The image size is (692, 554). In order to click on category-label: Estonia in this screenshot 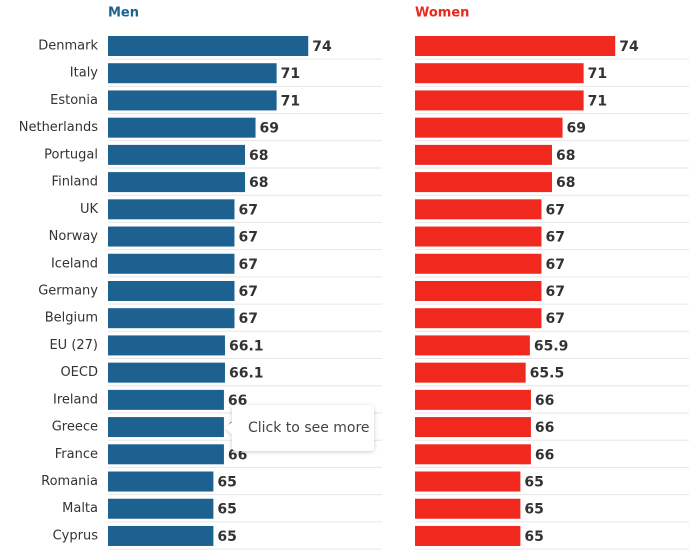, I will do `click(74, 100)`.